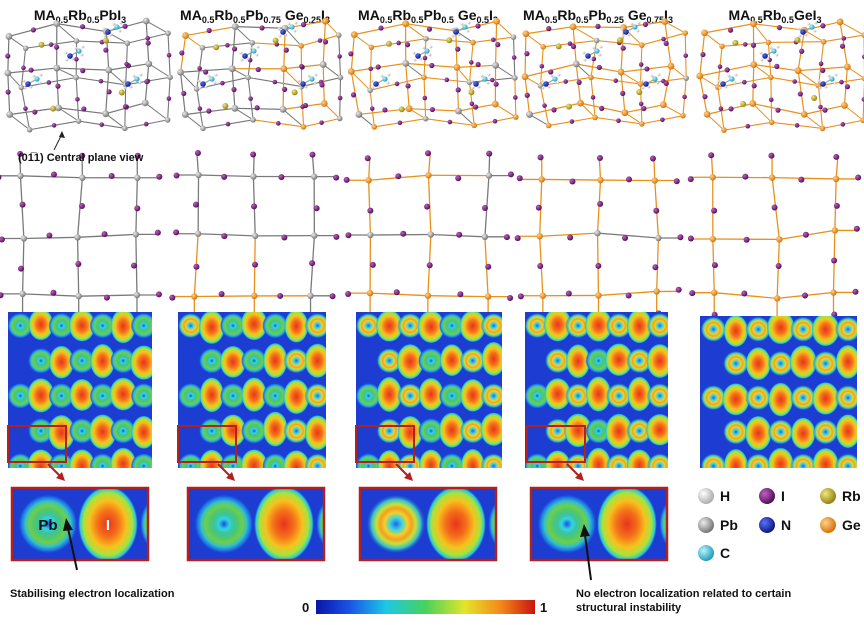  I want to click on elf-iodine-site, so click(803, 433).